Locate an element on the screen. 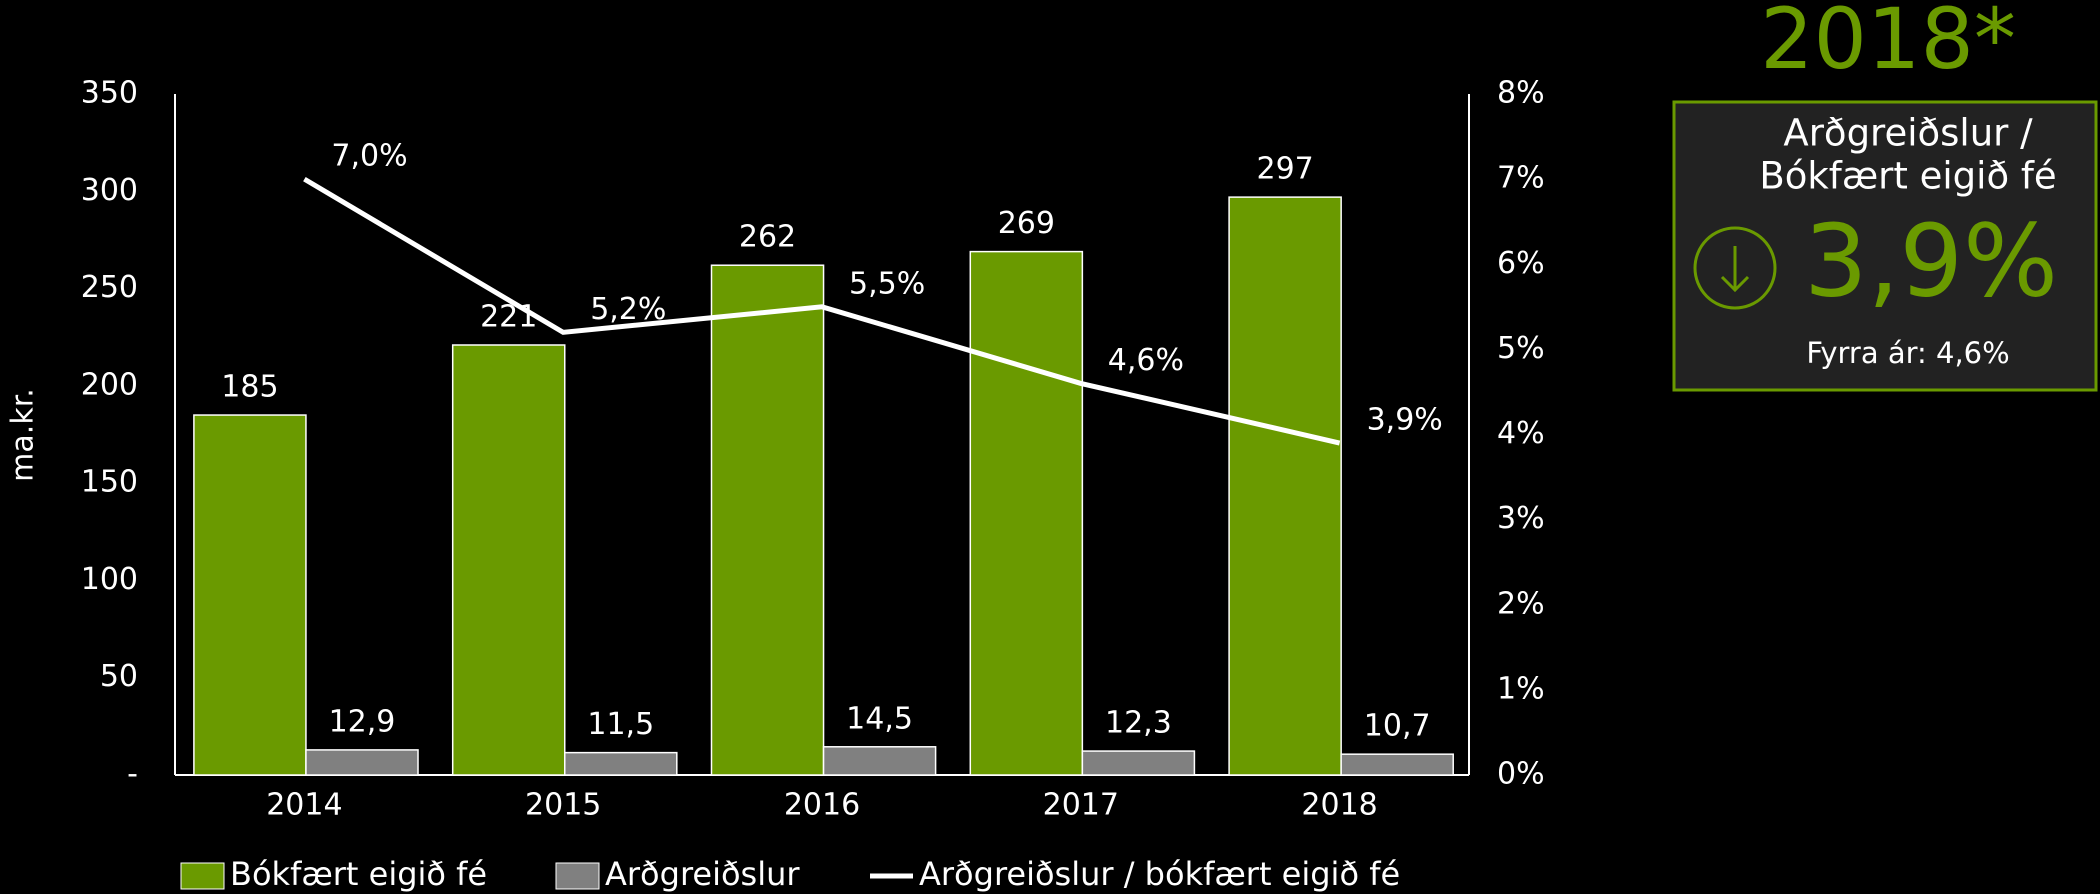 The image size is (2100, 894). panel-subtitle: Arðgreiðslur / is located at coordinates (1908, 133).